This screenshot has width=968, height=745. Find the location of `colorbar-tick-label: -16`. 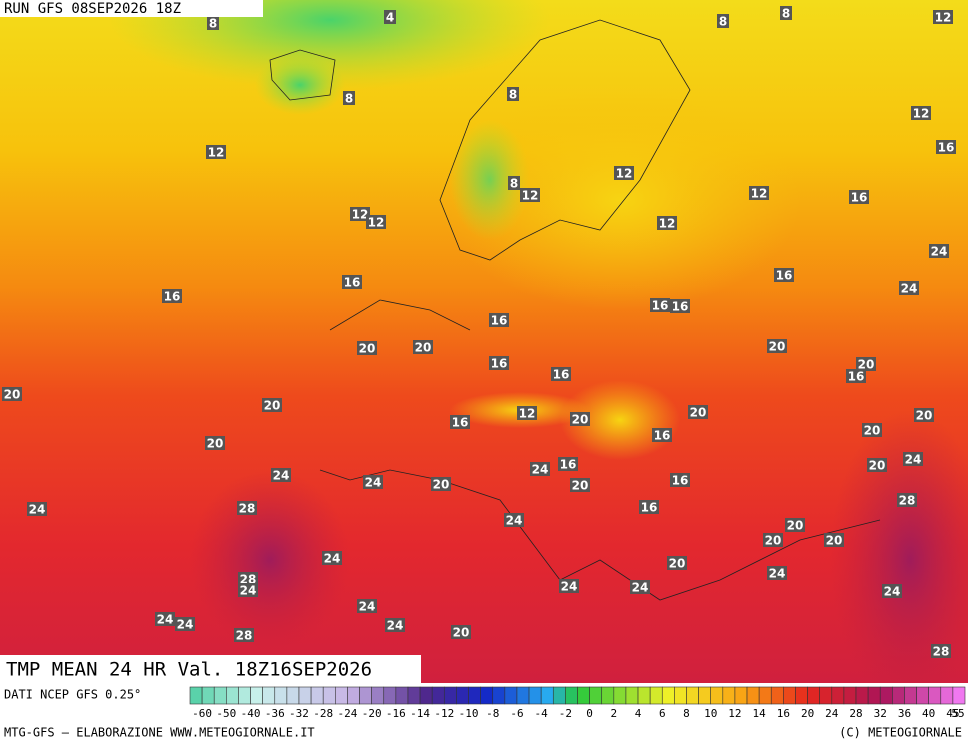

colorbar-tick-label: -16 is located at coordinates (396, 713).